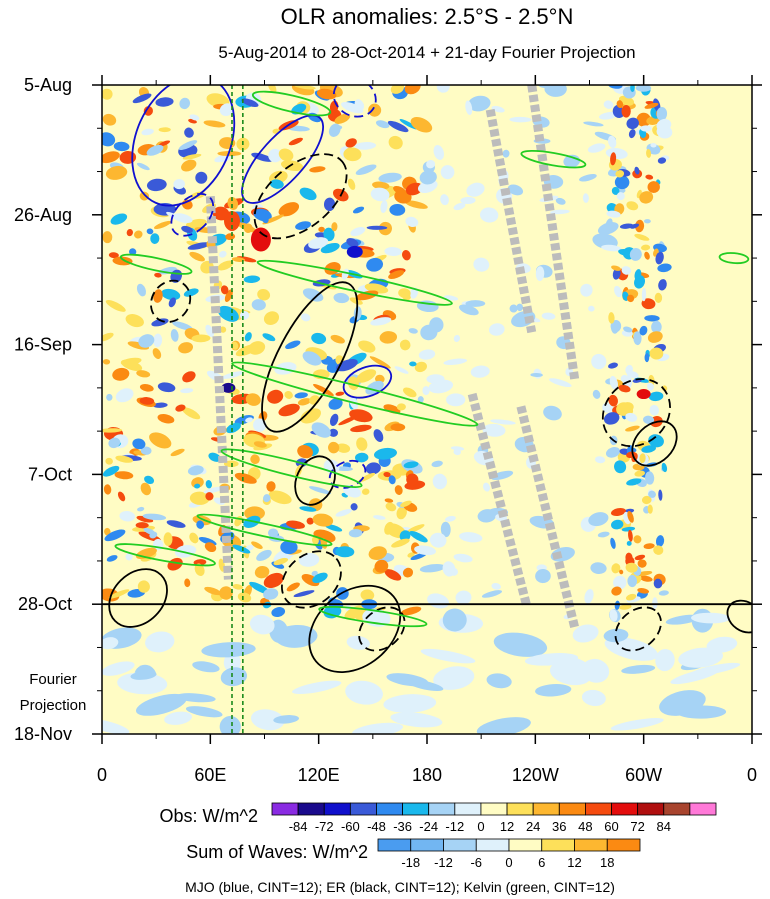  What do you see at coordinates (53, 705) in the screenshot?
I see `projection-label-line2: Projection` at bounding box center [53, 705].